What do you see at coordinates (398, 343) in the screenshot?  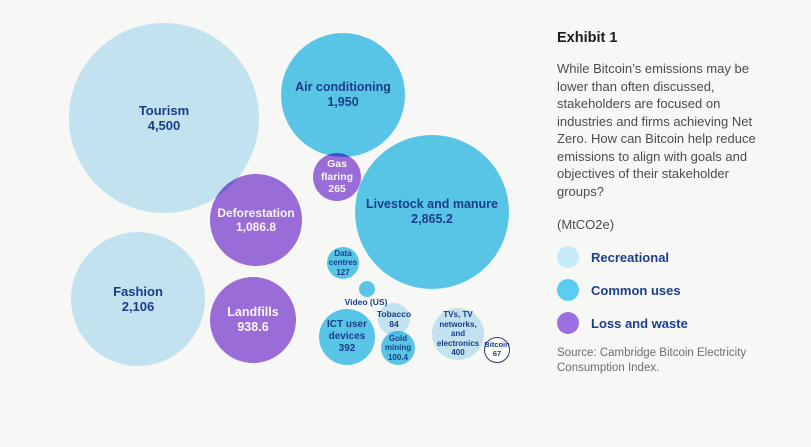 I see `bubble-label: Gold mining` at bounding box center [398, 343].